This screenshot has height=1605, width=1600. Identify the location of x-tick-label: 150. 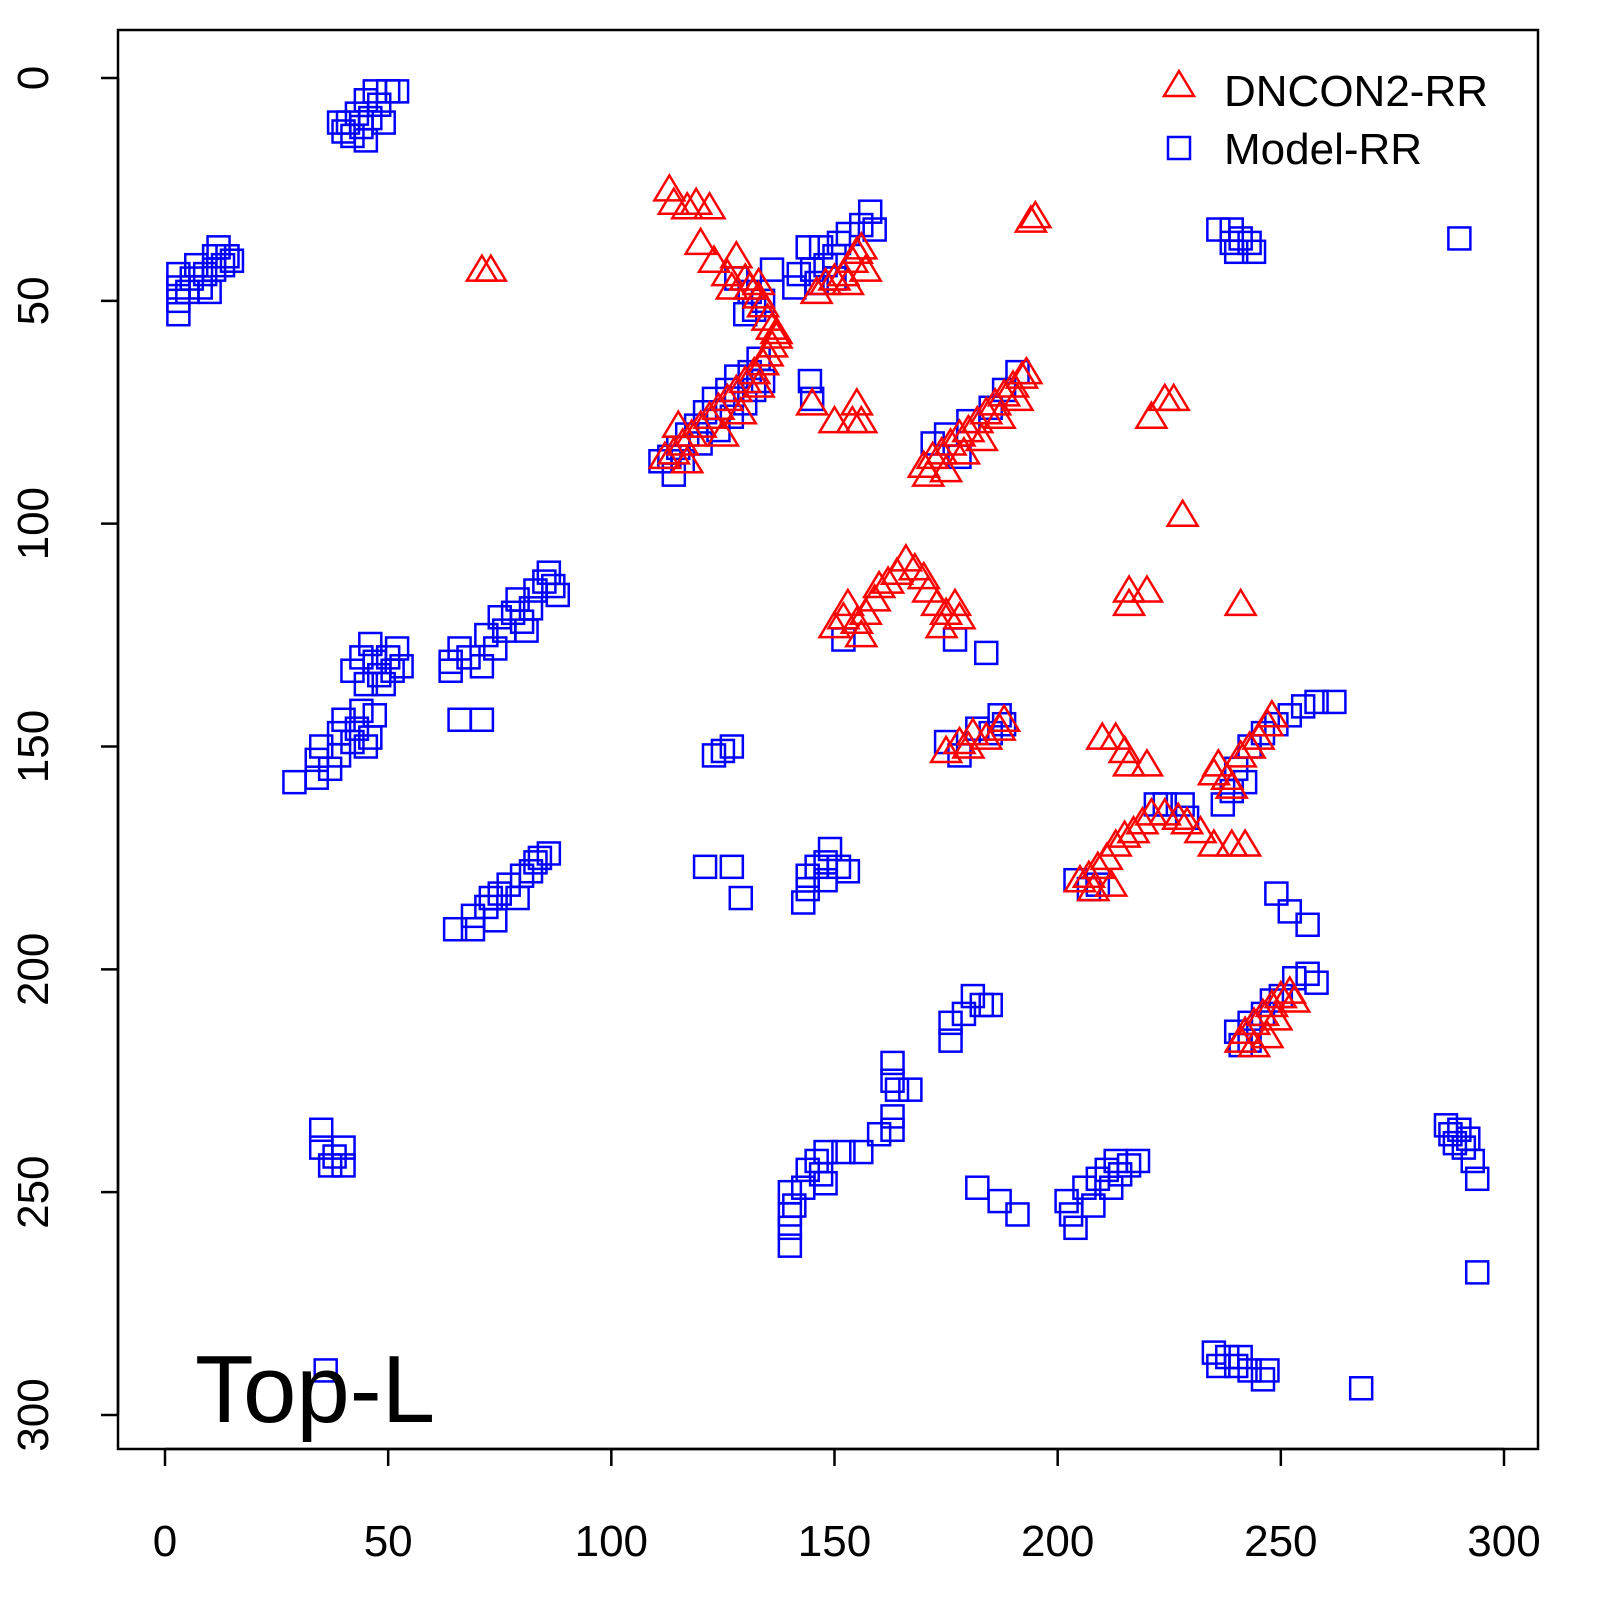
(834, 1541).